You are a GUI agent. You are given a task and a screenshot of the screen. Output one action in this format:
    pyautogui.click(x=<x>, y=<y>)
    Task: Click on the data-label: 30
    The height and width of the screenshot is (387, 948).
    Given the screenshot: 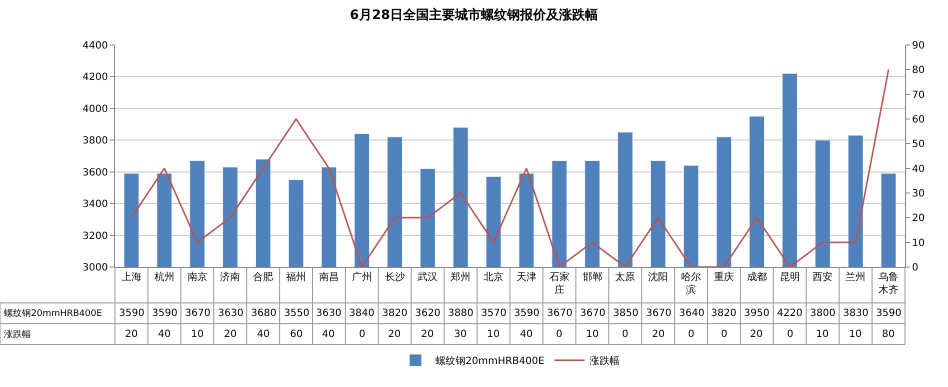 What is the action you would take?
    pyautogui.click(x=460, y=334)
    